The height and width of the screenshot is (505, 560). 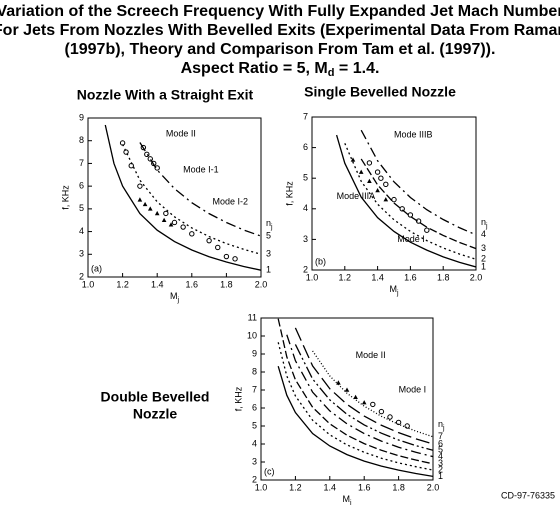 What do you see at coordinates (440, 463) in the screenshot?
I see `legend-label: 3` at bounding box center [440, 463].